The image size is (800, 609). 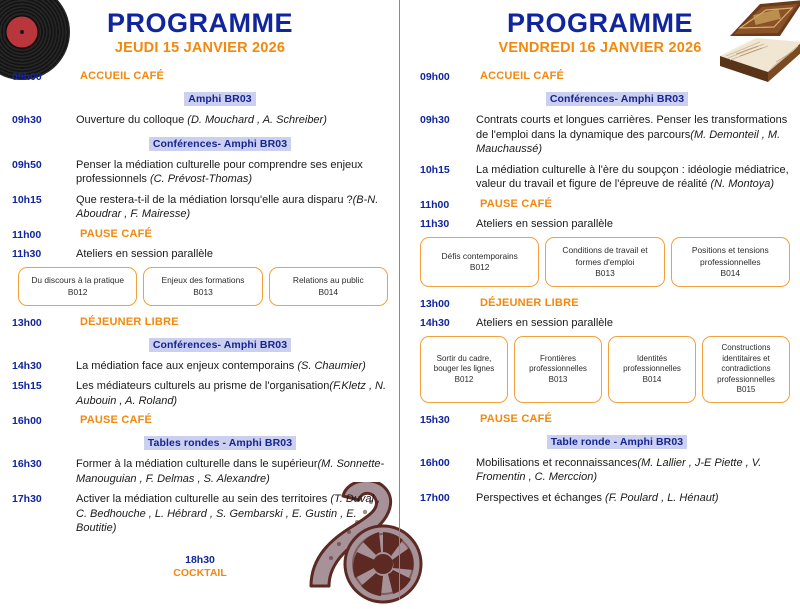 I want to click on workshop-title: Positions et tensions professionnelles, so click(x=730, y=256).